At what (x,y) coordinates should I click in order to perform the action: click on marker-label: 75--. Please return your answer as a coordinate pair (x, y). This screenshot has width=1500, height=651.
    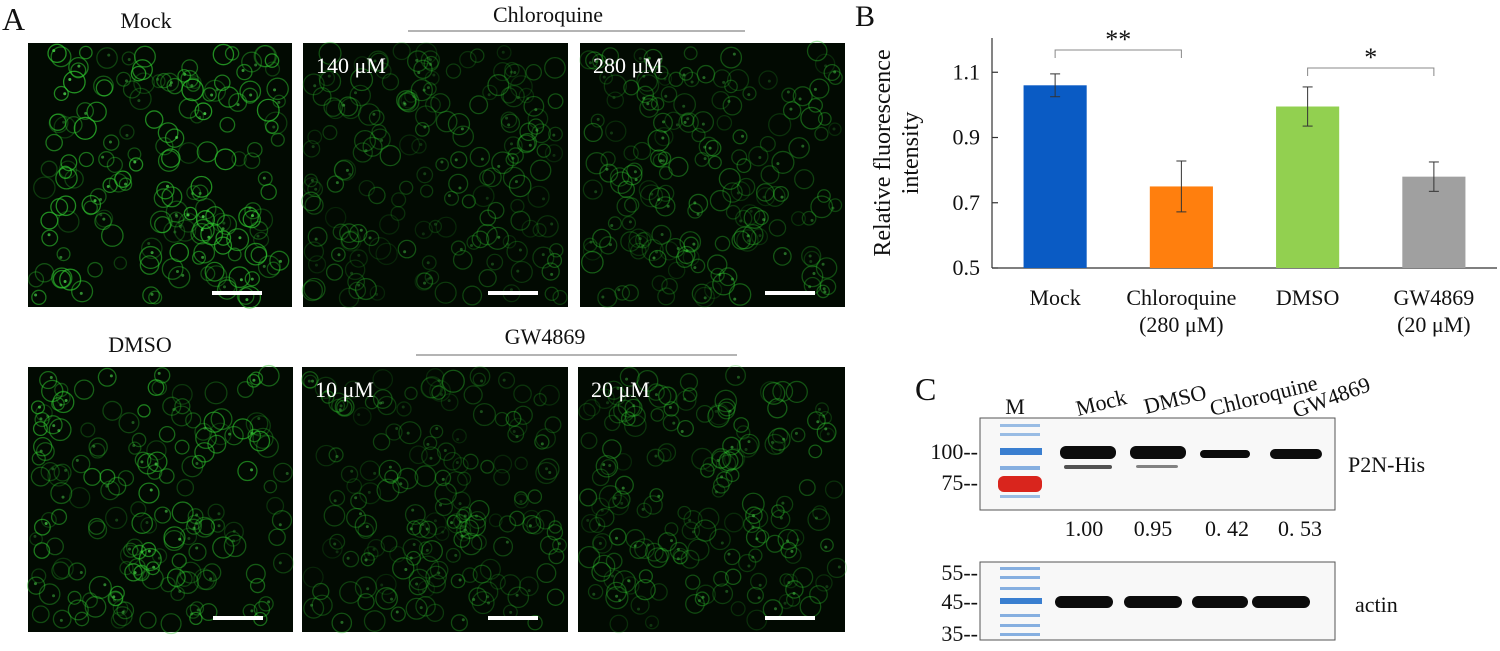
    Looking at the image, I should click on (959, 482).